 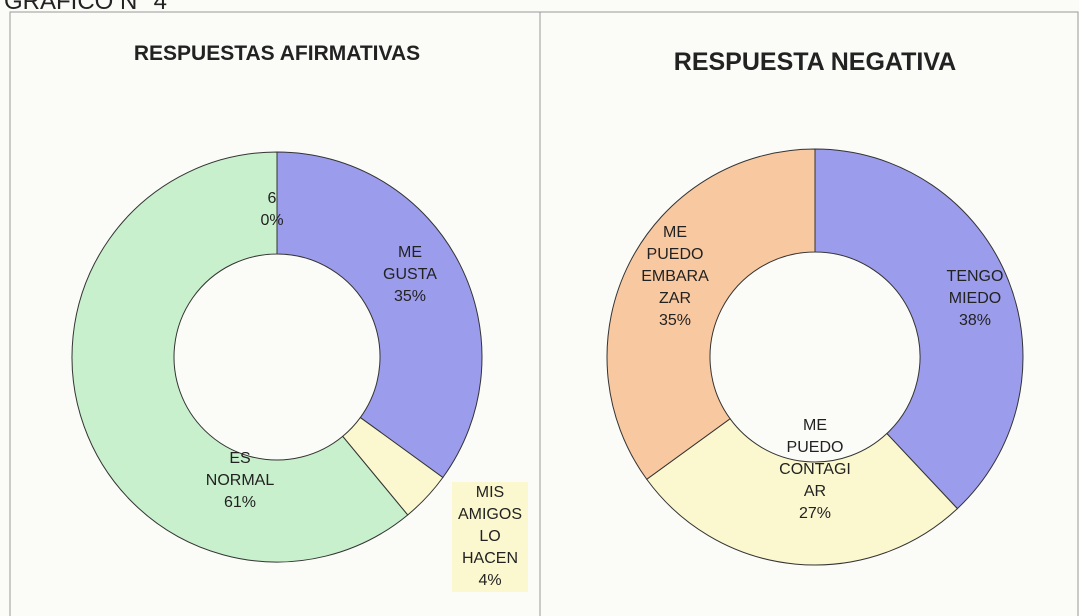 What do you see at coordinates (410, 263) in the screenshot?
I see `slice-category: ME GUSTA` at bounding box center [410, 263].